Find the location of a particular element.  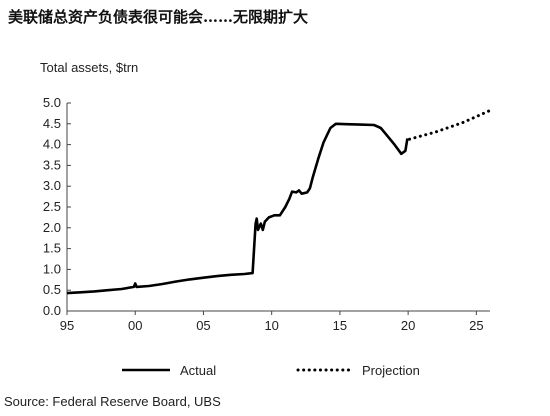

y-tick-label: 2.5 is located at coordinates (52, 206).